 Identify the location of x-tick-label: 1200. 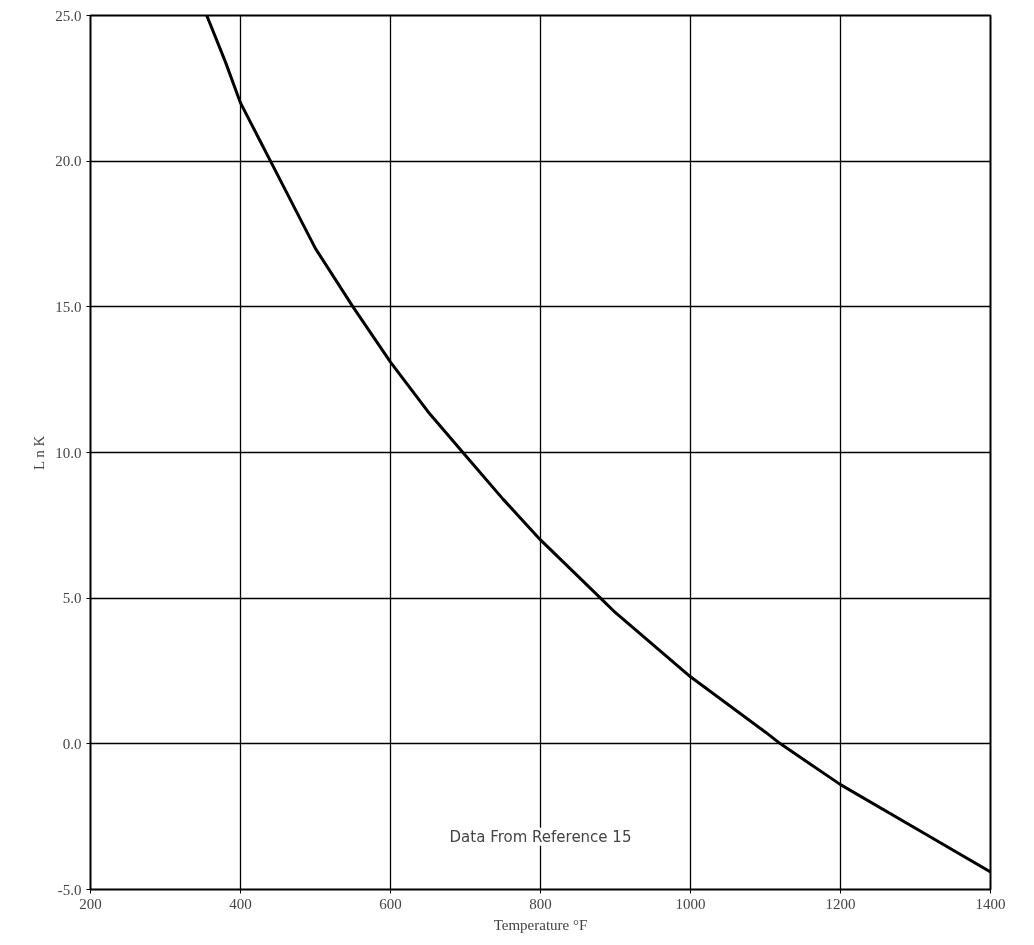
(840, 903).